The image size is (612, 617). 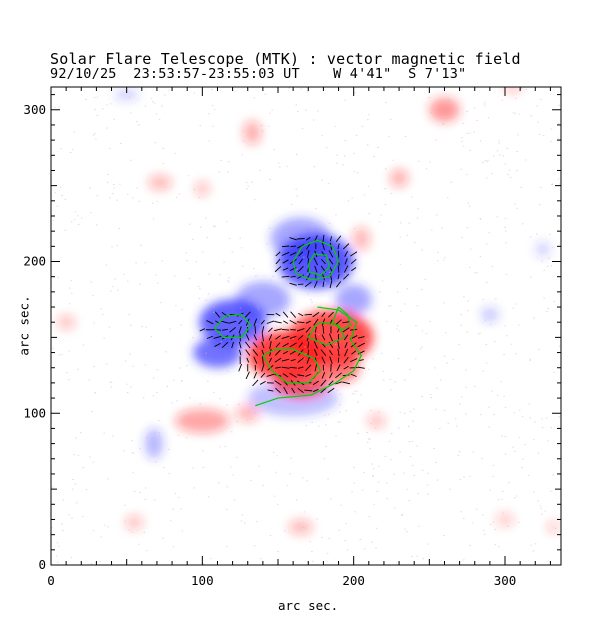 What do you see at coordinates (287, 323) in the screenshot?
I see `contour-lines` at bounding box center [287, 323].